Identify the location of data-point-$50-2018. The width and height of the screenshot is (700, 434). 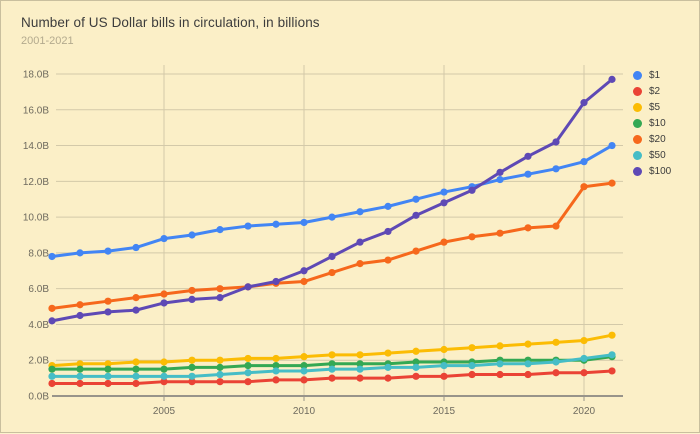
(528, 364).